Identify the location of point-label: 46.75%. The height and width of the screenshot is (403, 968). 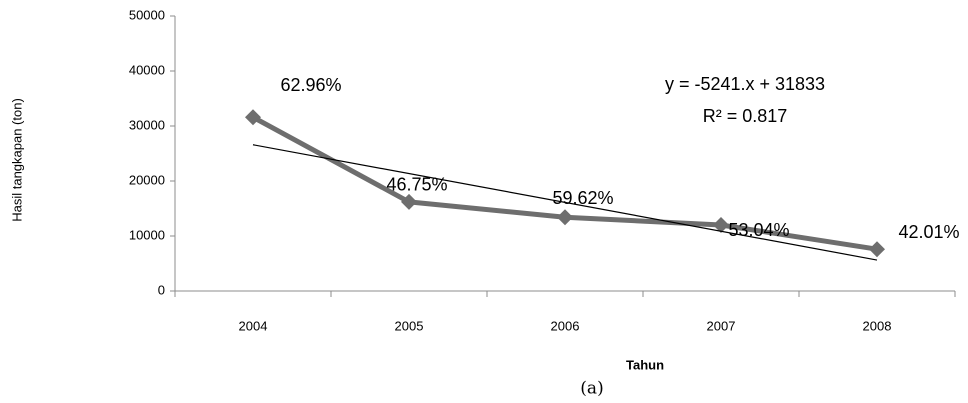
(416, 185).